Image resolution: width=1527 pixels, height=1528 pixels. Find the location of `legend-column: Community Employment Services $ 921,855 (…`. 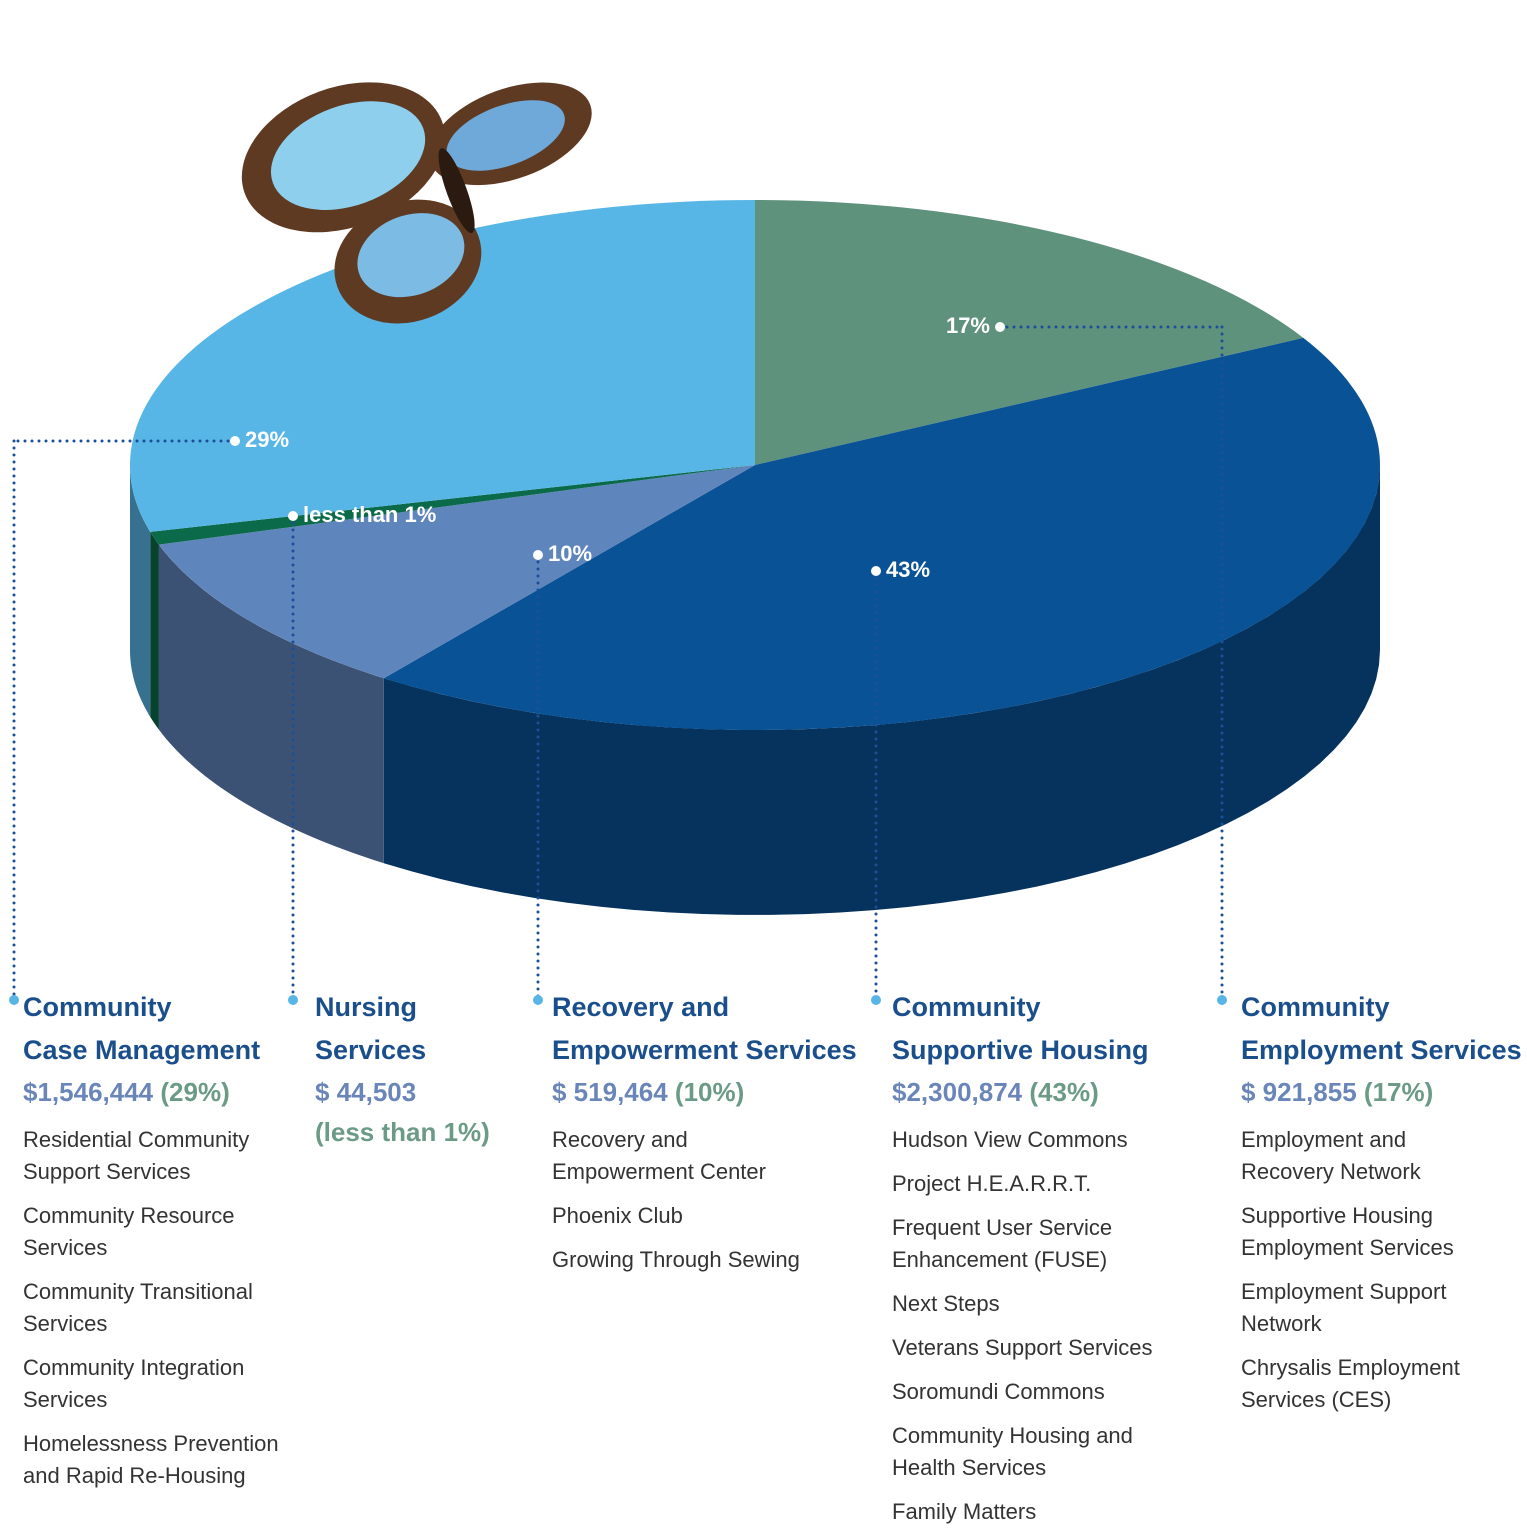

legend-column: Community Employment Services $ 921,855 (… is located at coordinates (1381, 1201).